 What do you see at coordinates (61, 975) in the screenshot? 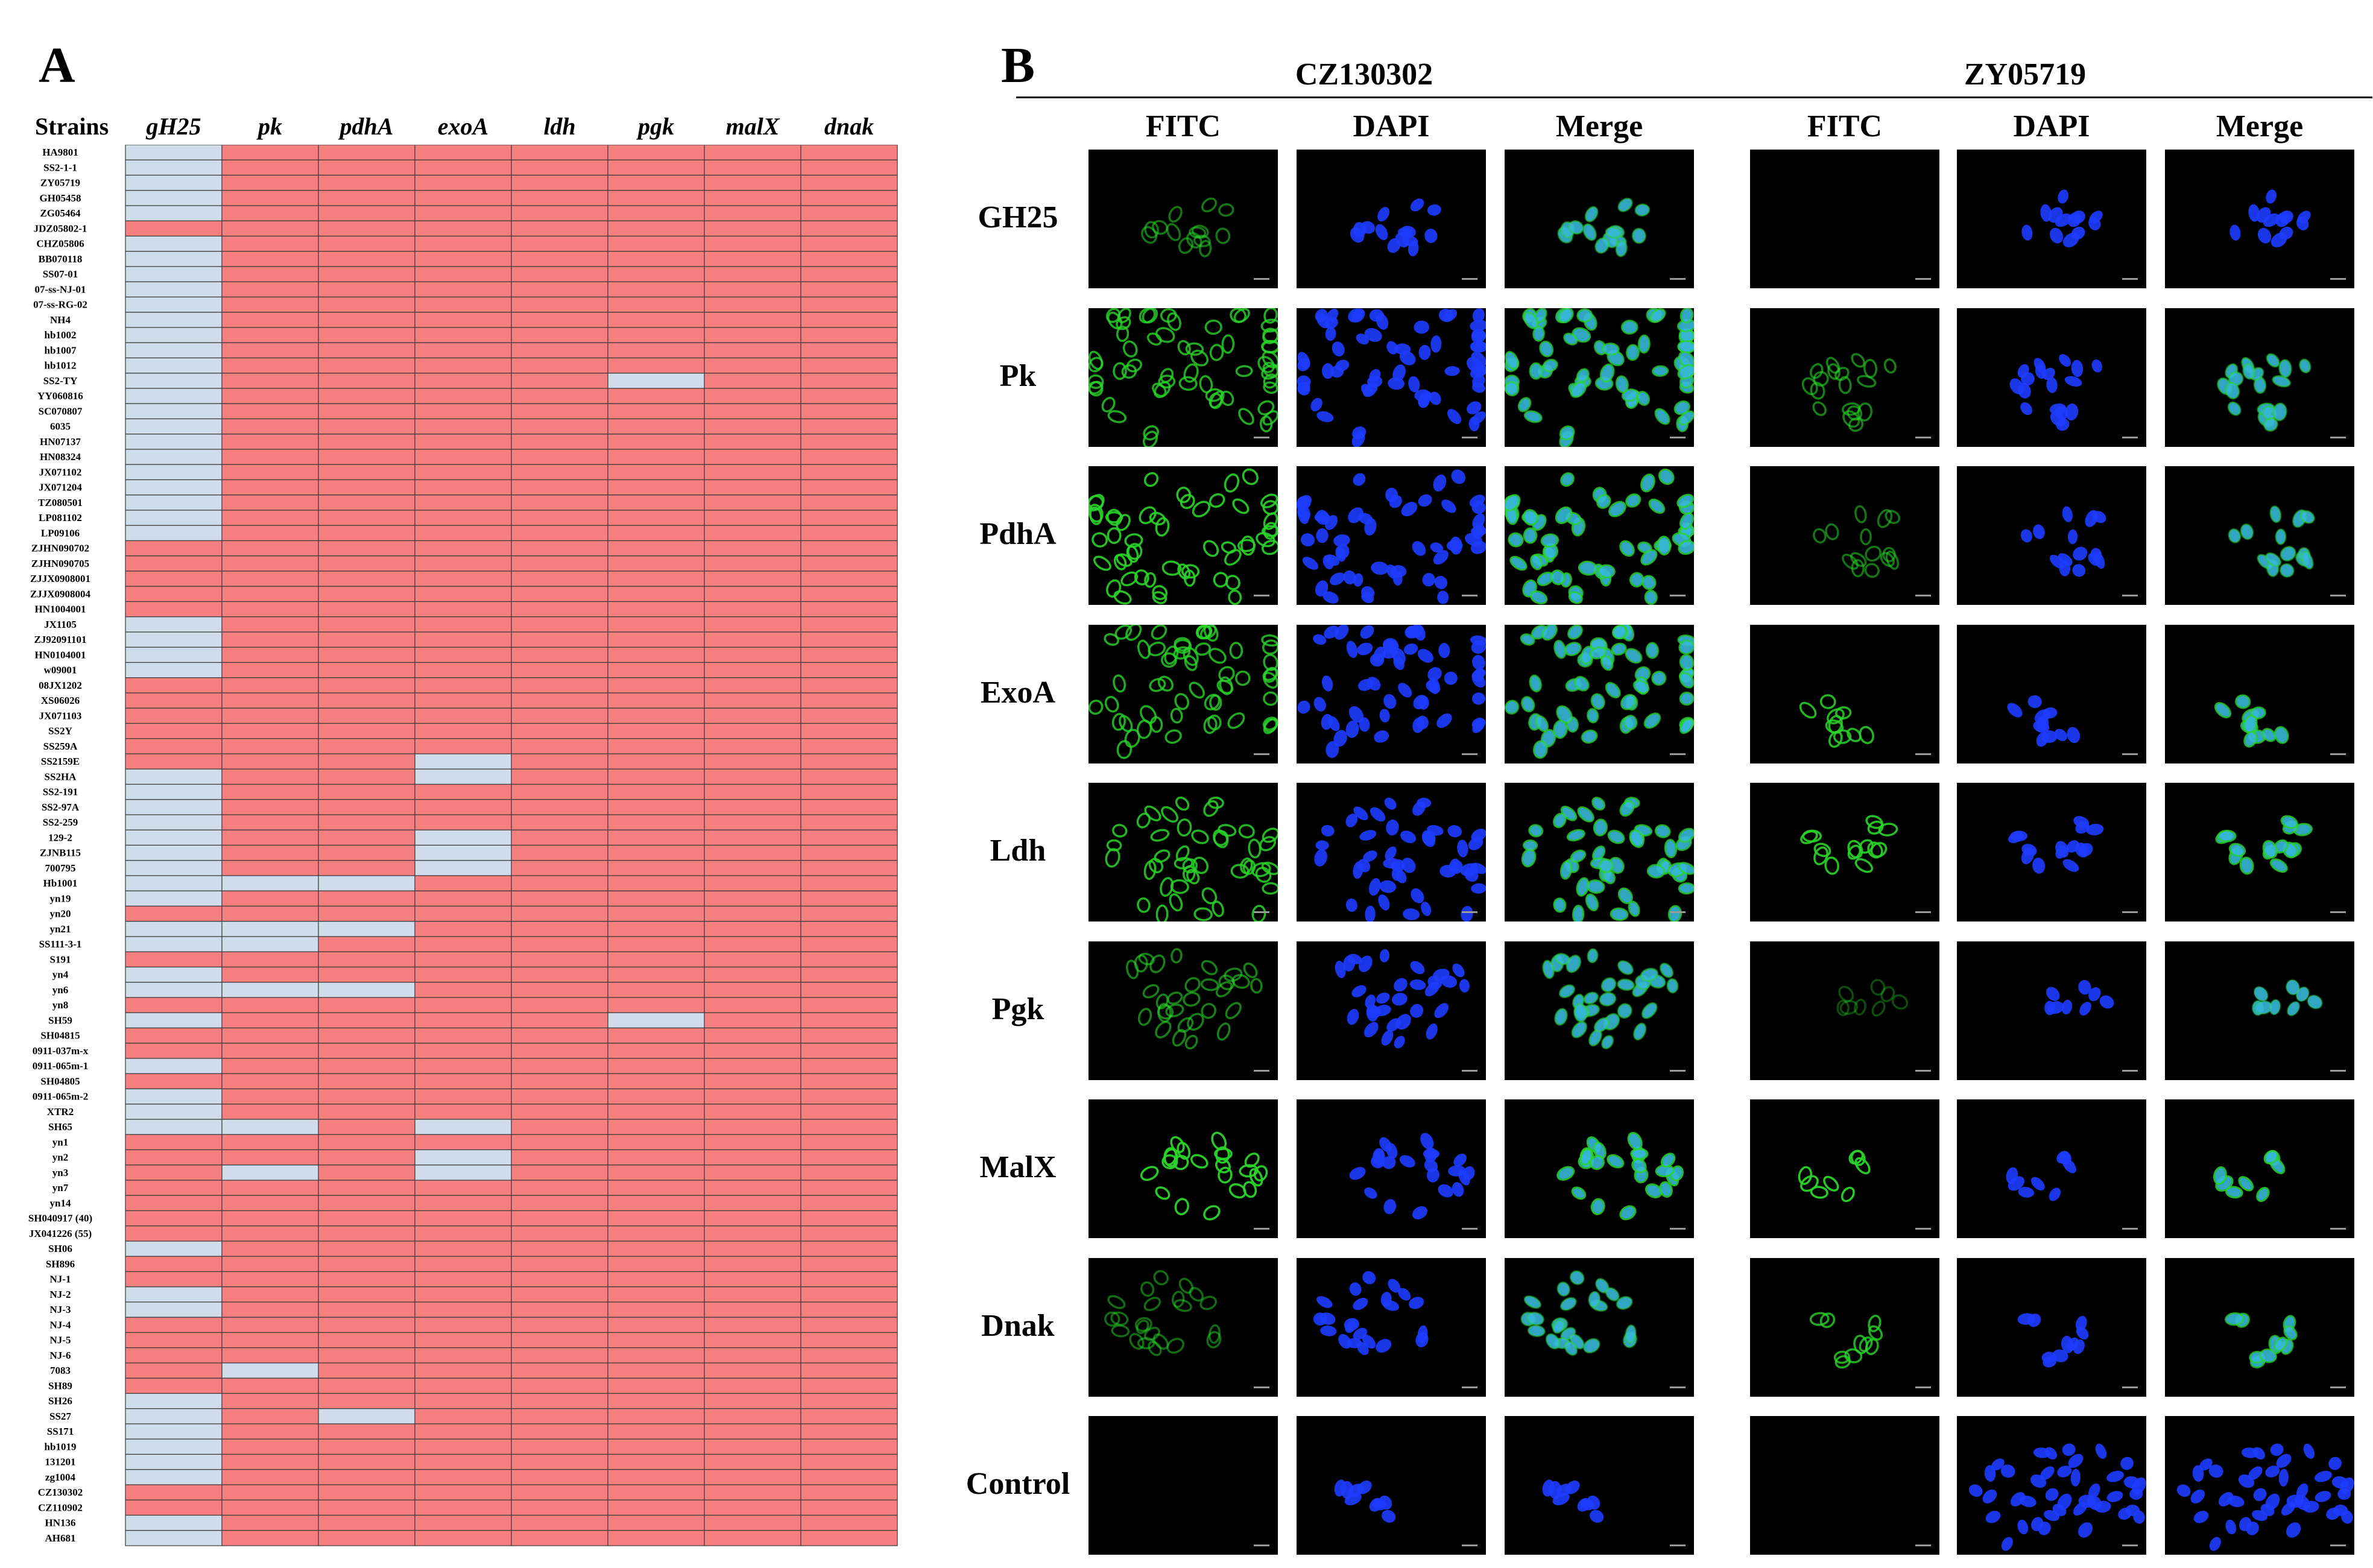
I see `strain-label: yn4` at bounding box center [61, 975].